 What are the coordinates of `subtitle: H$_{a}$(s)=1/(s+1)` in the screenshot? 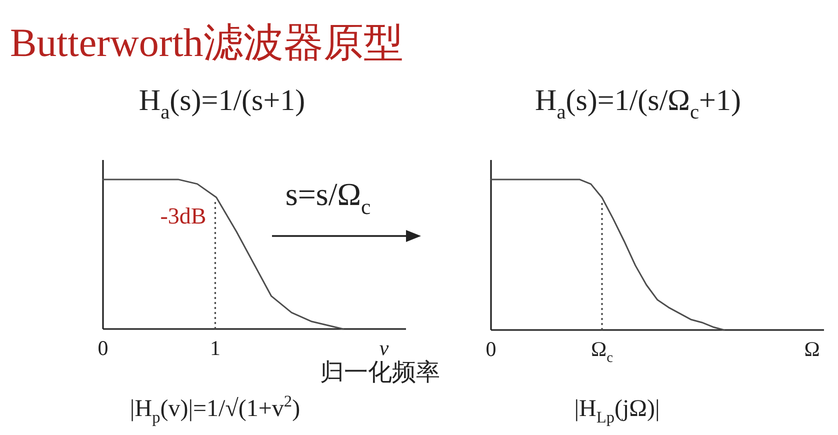 It's located at (222, 104).